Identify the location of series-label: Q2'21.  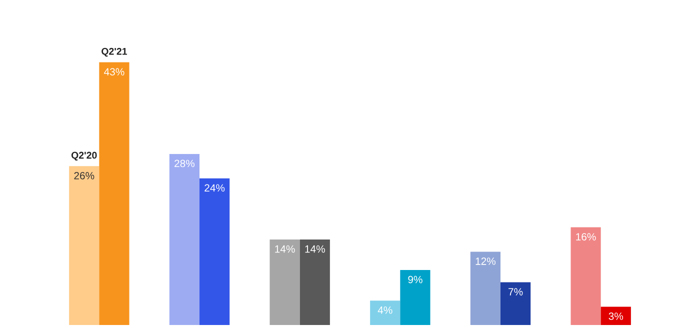
(114, 52).